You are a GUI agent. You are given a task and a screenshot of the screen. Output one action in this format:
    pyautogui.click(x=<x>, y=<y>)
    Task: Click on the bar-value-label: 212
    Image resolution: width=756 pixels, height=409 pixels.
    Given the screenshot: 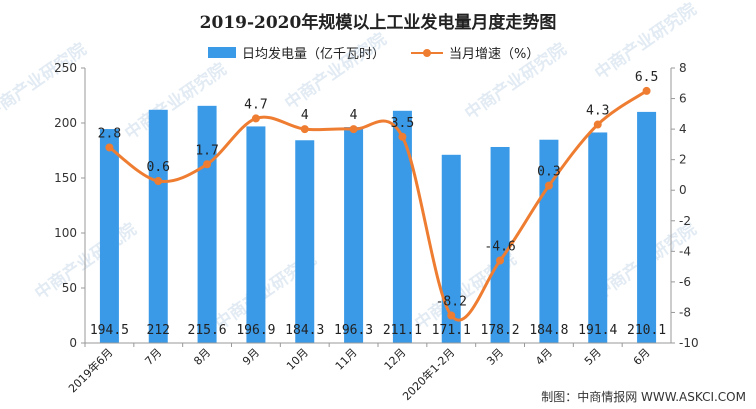 What is the action you would take?
    pyautogui.click(x=158, y=330)
    